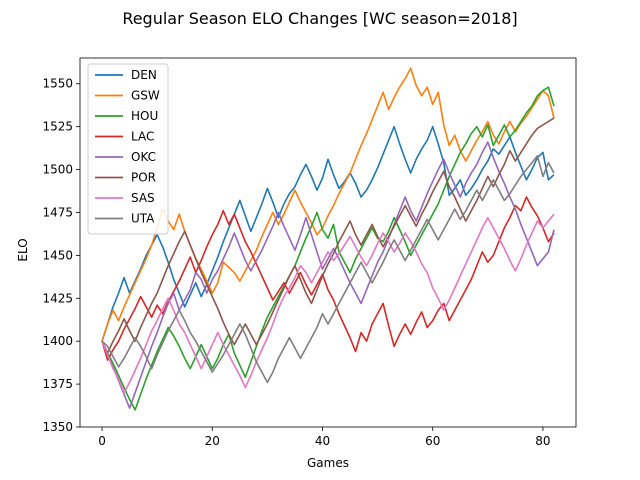 This screenshot has height=480, width=640. I want to click on legend-label-por: POR, so click(143, 178).